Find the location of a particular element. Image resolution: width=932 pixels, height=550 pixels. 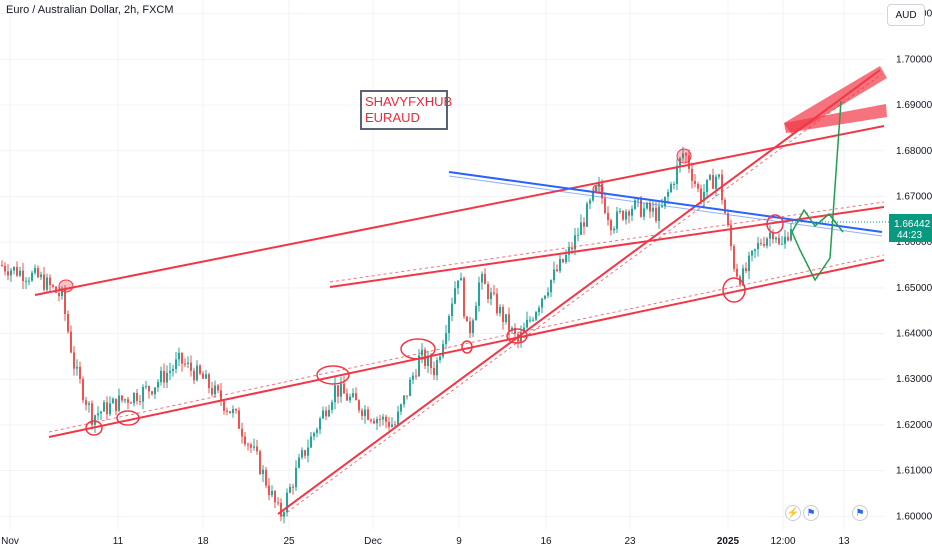

currency-button: AUD is located at coordinates (906, 15).